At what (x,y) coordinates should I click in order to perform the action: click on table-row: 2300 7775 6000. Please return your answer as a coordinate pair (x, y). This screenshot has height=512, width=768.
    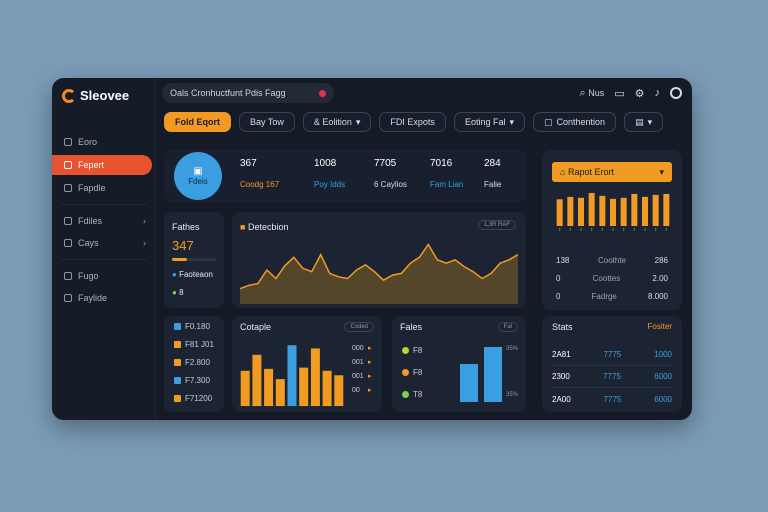
    Looking at the image, I should click on (612, 377).